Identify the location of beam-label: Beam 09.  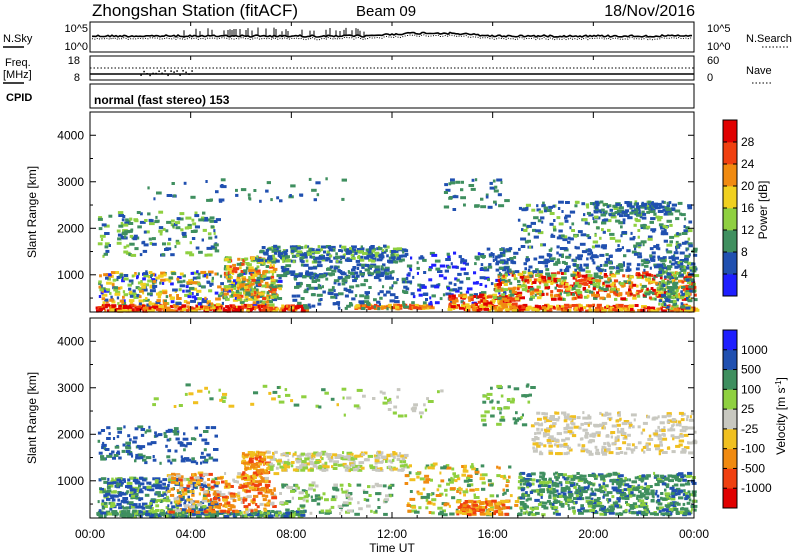
(386, 11).